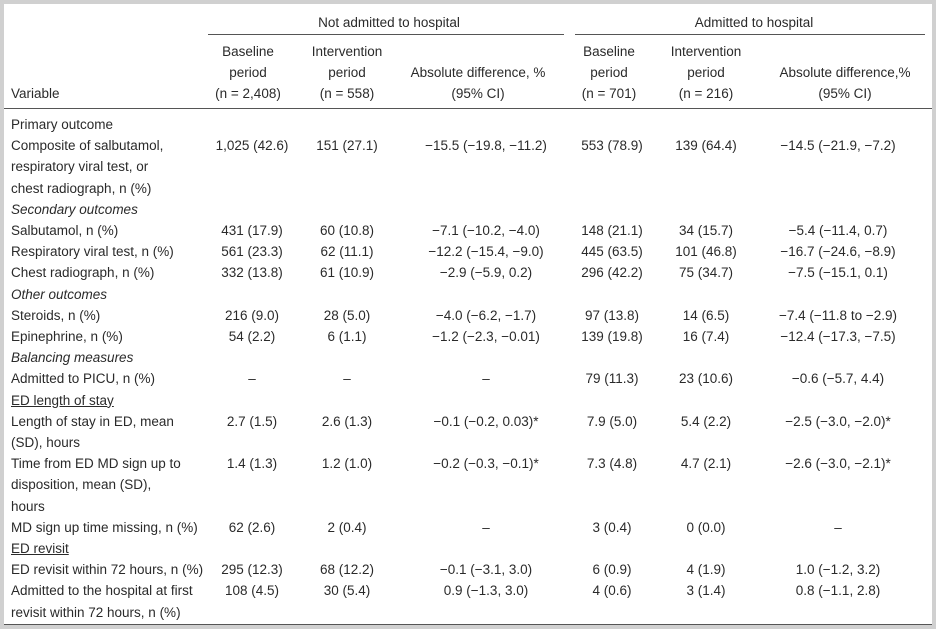 The image size is (936, 629). I want to click on group-header: Not admitted to hospital, so click(389, 22).